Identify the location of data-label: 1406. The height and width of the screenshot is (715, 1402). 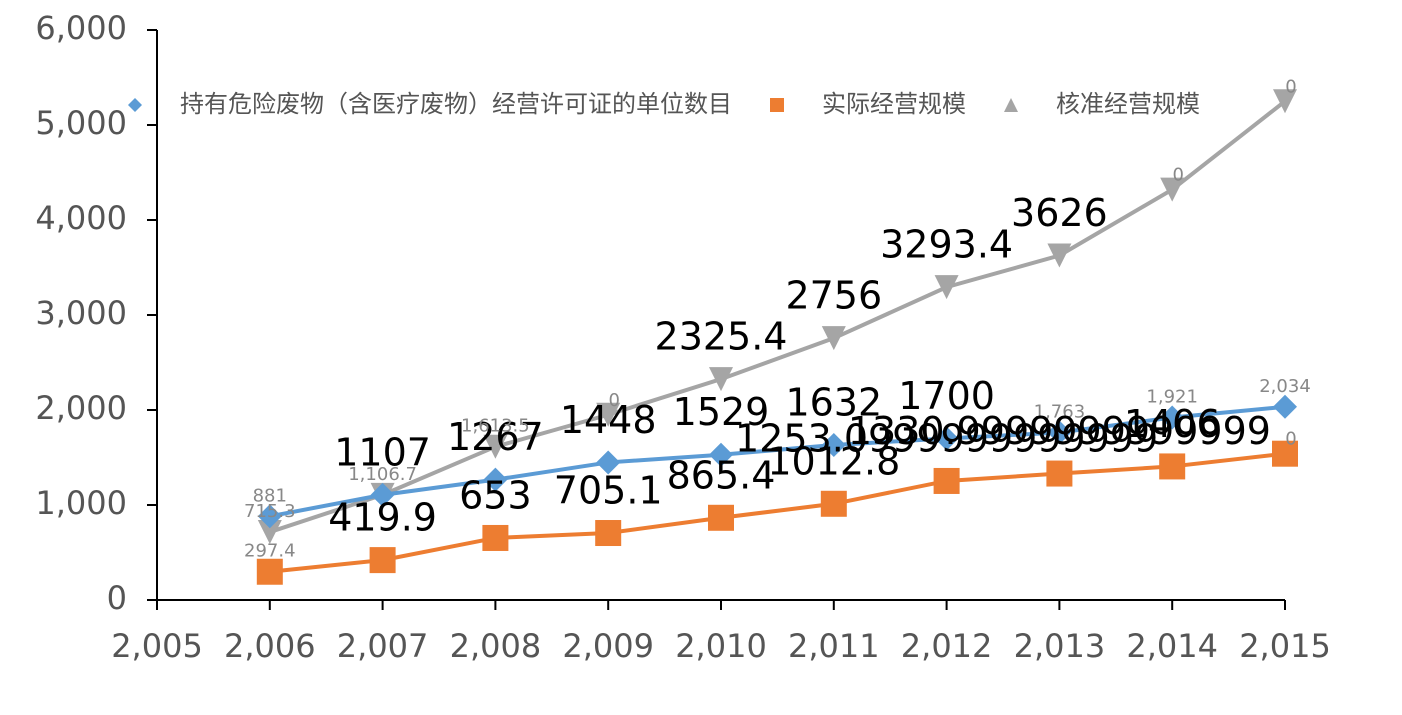
(1172, 424).